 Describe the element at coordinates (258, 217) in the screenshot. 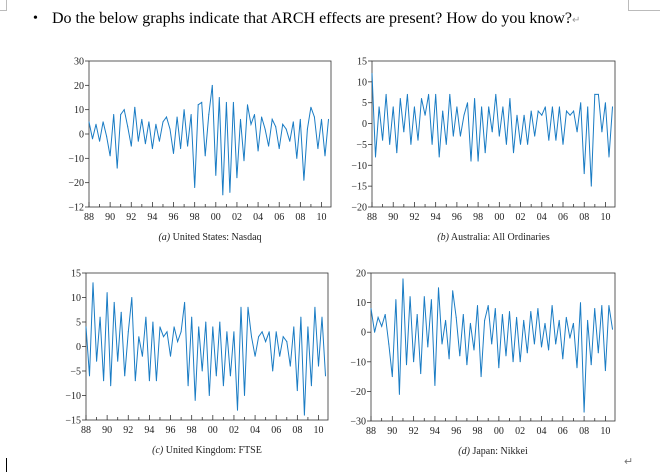

I see `x-tick-label: 04` at that location.